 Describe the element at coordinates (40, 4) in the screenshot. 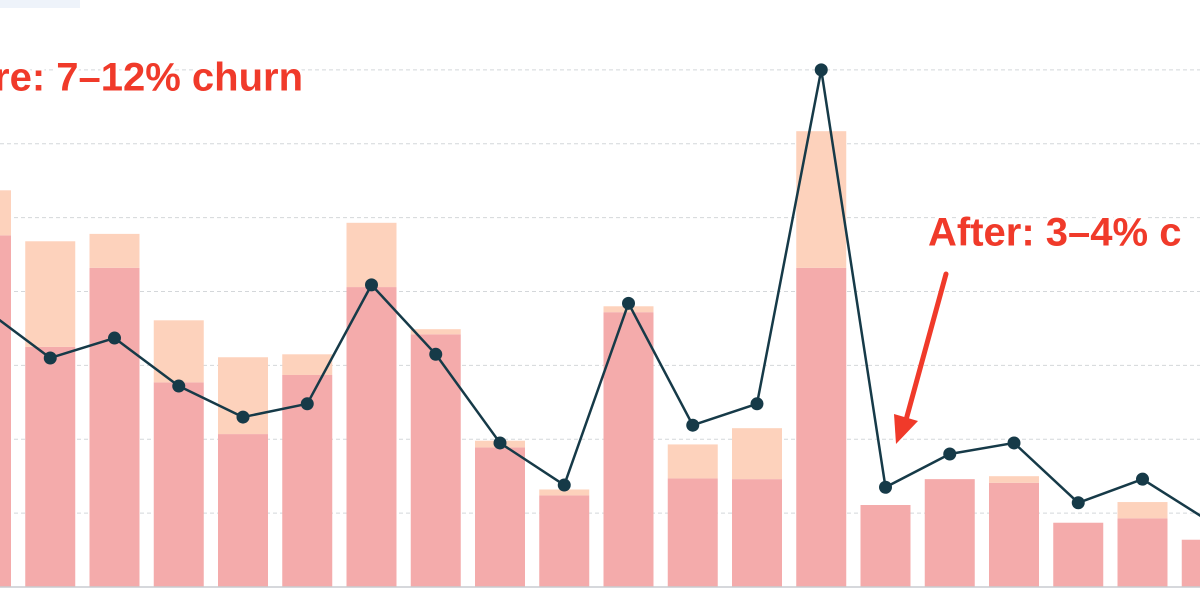

I see `panel-edge` at that location.